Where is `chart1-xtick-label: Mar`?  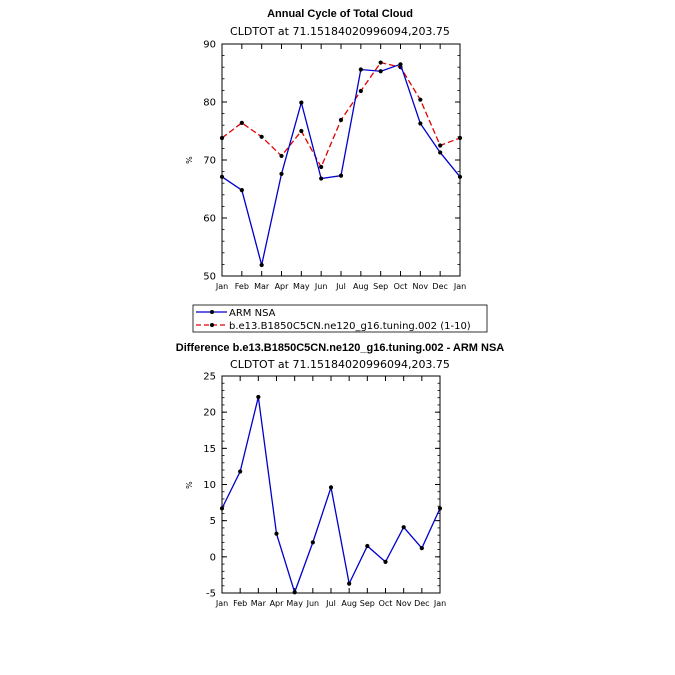
chart1-xtick-label: Mar is located at coordinates (262, 286).